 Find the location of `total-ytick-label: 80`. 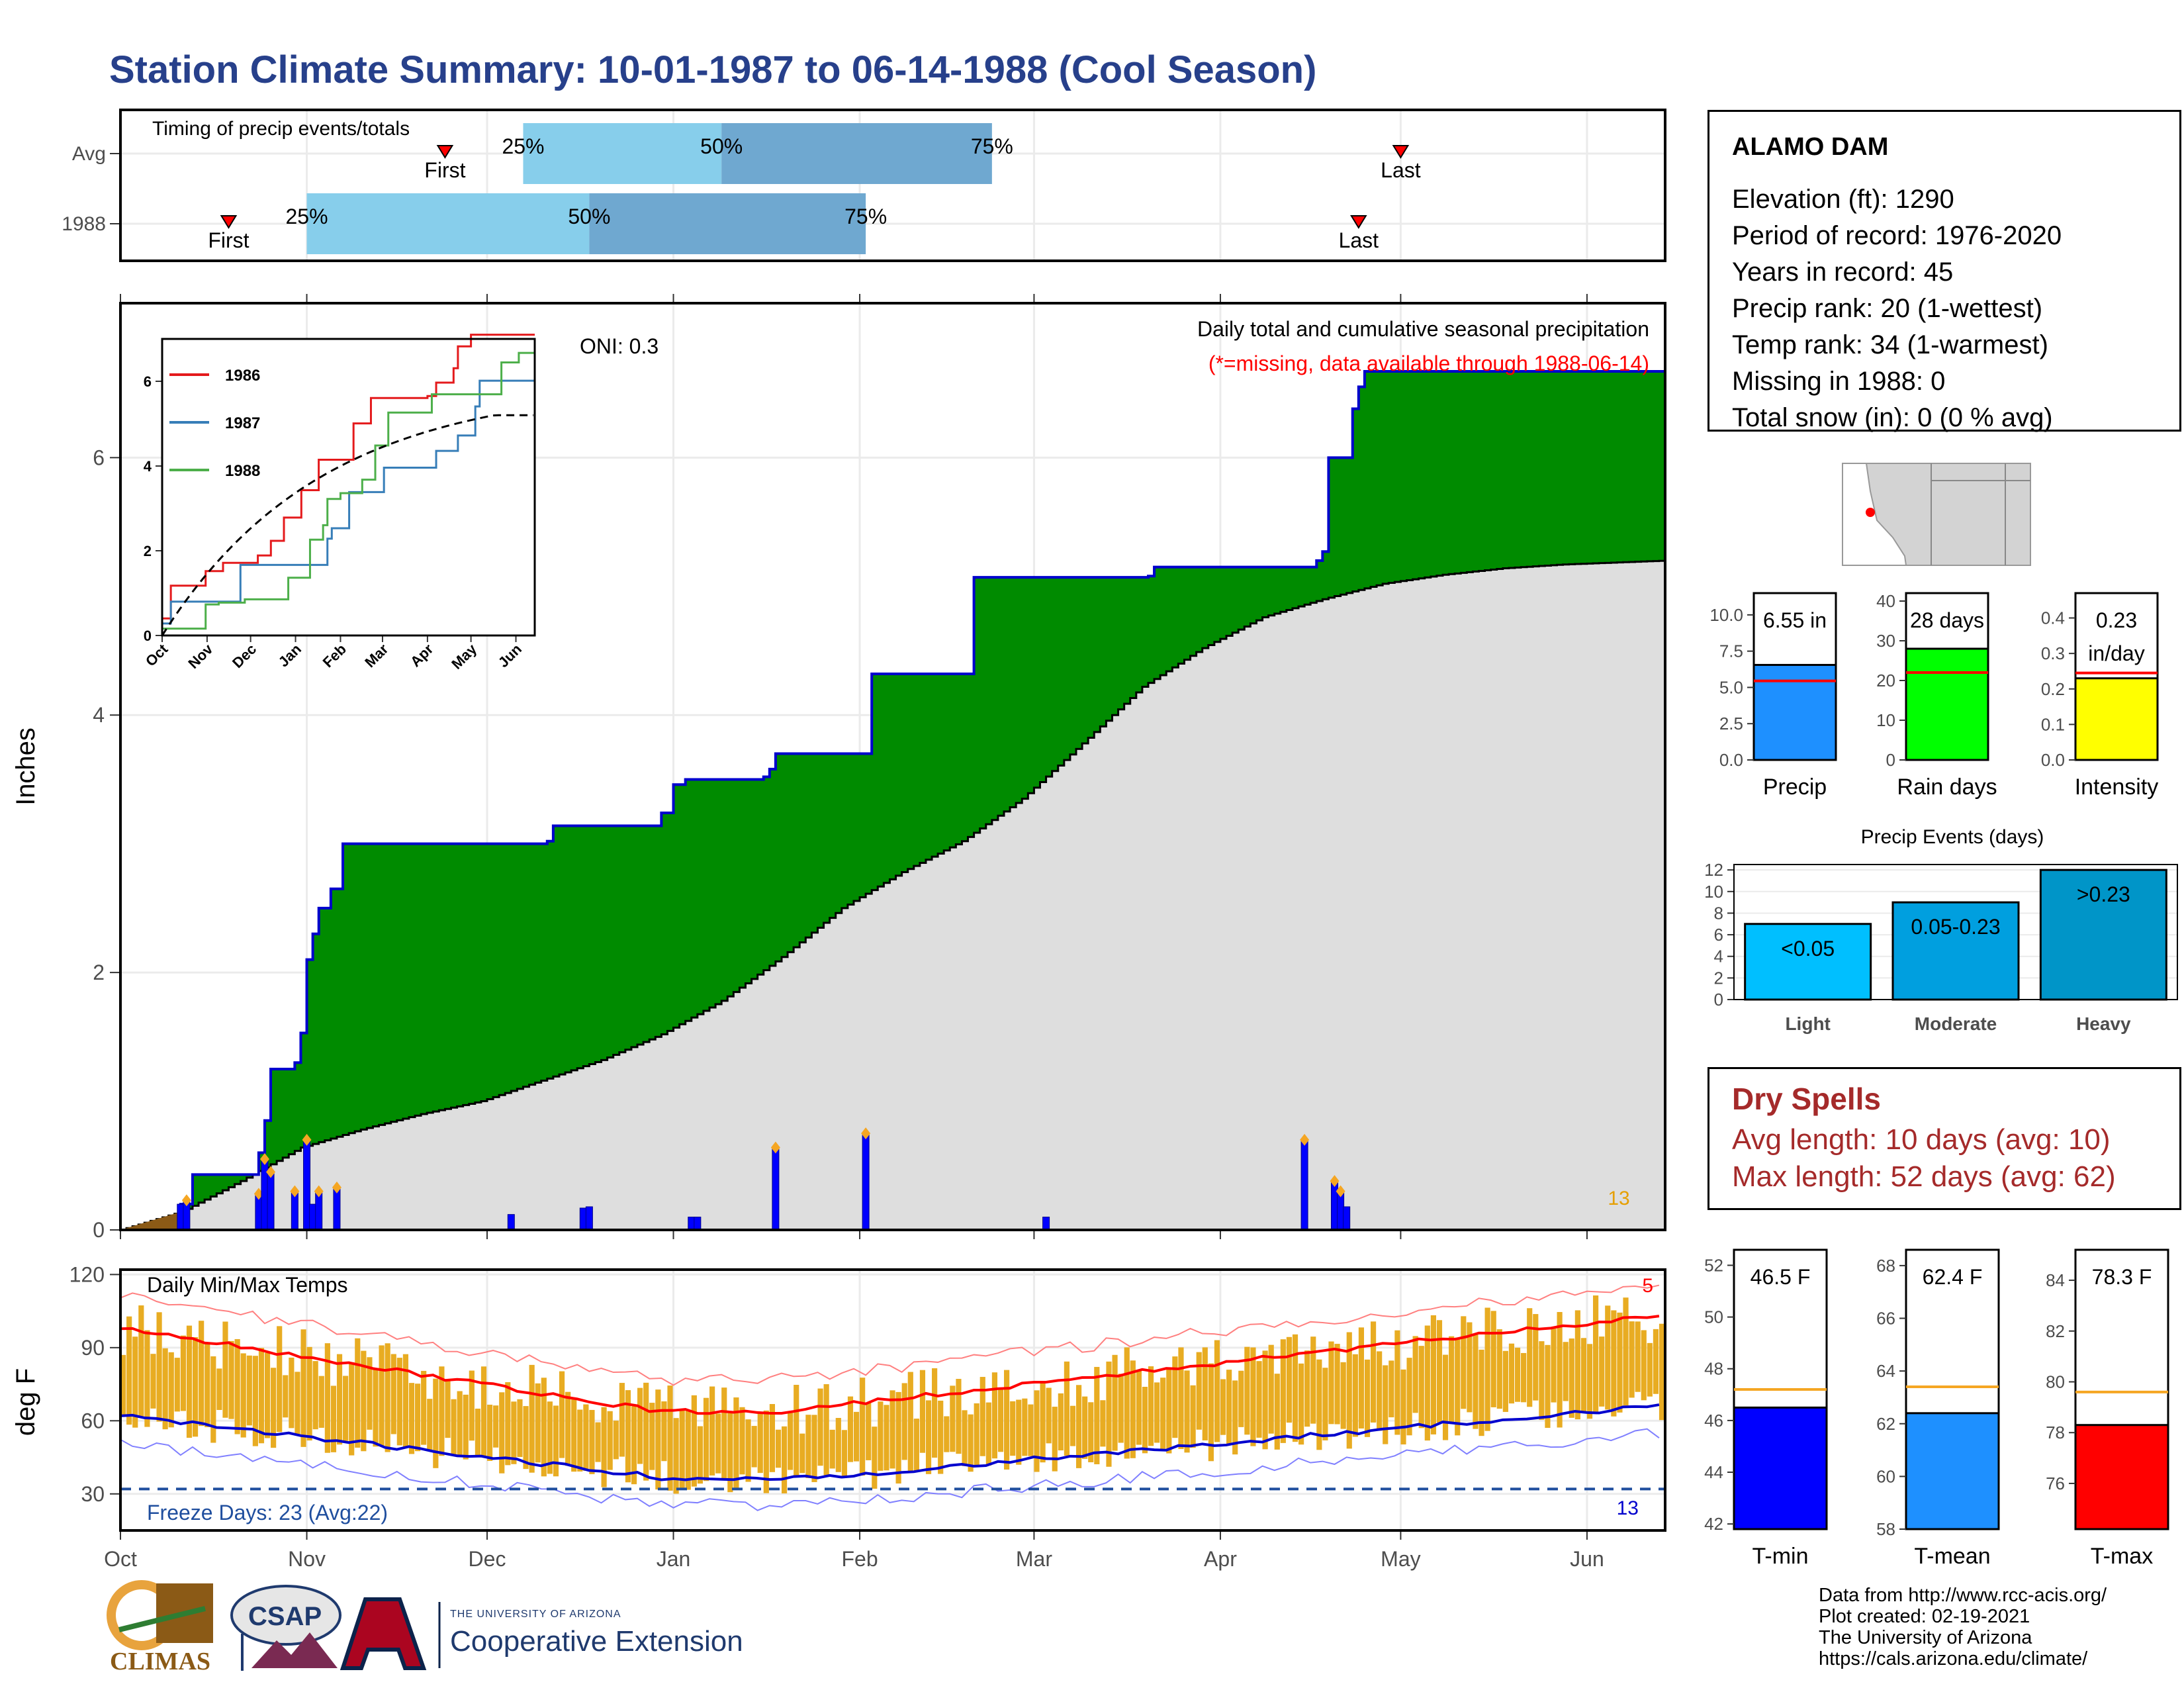

total-ytick-label: 80 is located at coordinates (2055, 1381).